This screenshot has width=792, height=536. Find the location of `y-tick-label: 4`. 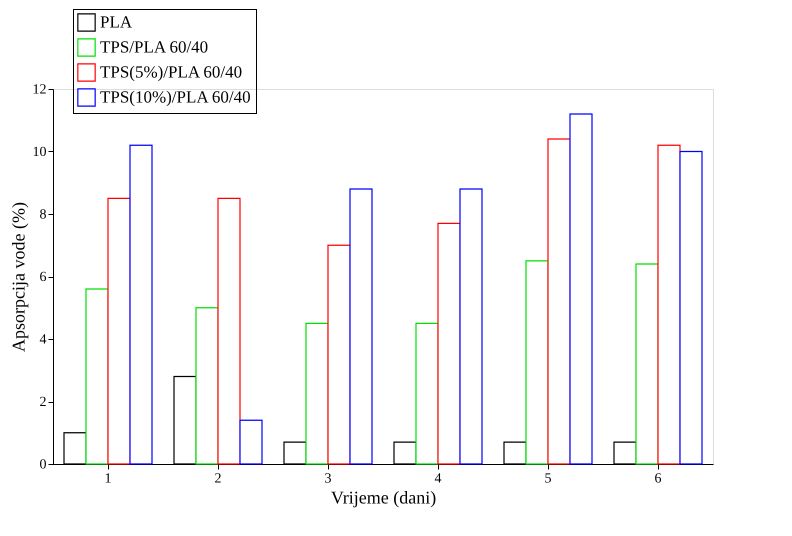

y-tick-label: 4 is located at coordinates (43, 340).